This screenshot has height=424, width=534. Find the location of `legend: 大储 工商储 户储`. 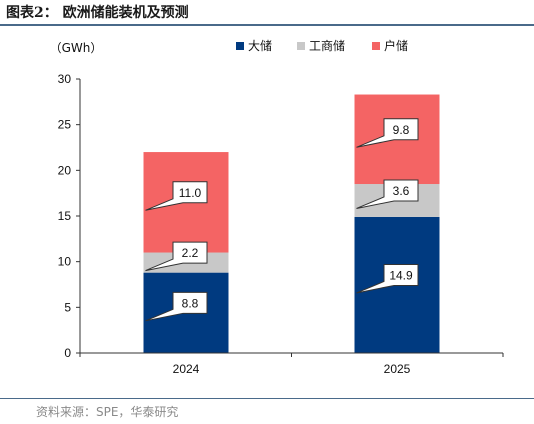

legend: 大储 工商储 户储 is located at coordinates (322, 45).